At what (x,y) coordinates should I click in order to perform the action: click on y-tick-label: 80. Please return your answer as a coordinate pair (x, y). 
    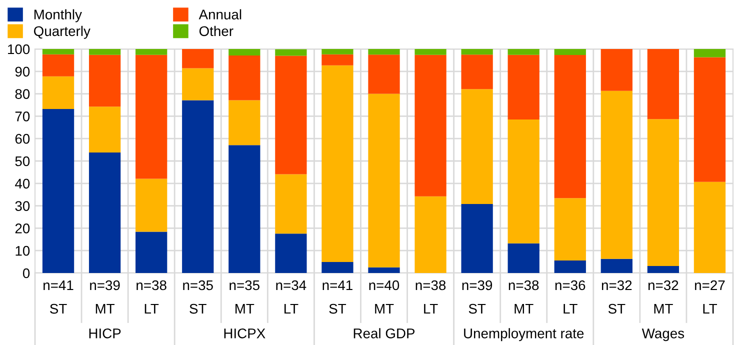
    Looking at the image, I should click on (22, 94).